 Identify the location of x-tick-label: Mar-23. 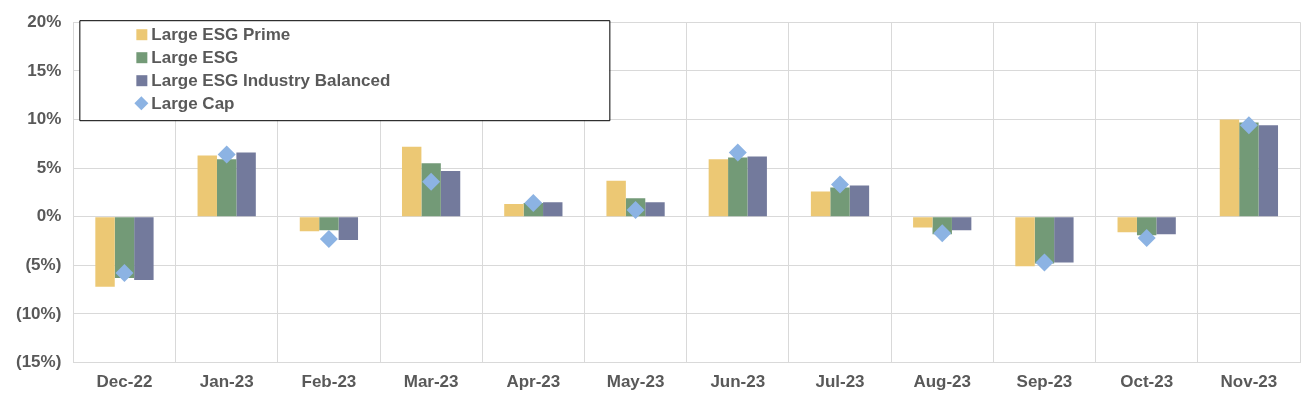
(431, 382).